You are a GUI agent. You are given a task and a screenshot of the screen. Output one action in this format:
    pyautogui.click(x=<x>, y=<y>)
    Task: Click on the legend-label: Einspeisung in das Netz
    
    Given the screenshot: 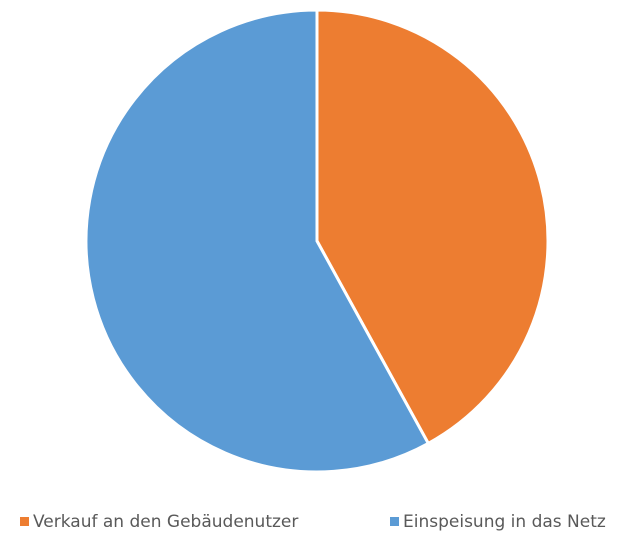 What is the action you would take?
    pyautogui.click(x=504, y=522)
    